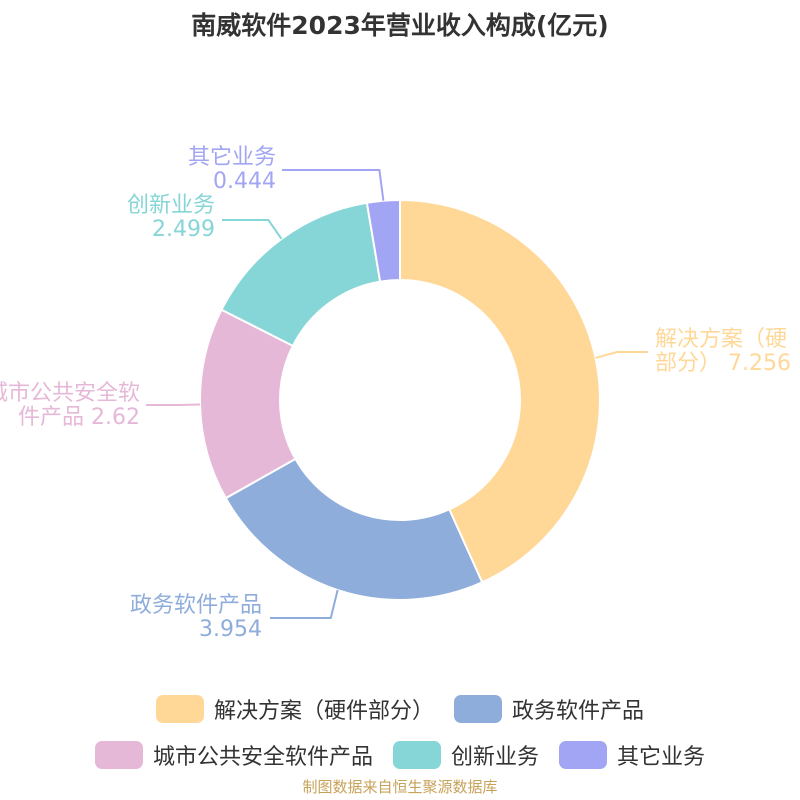  Describe the element at coordinates (304, 604) in the screenshot. I see `leader-line-gov-software` at that location.